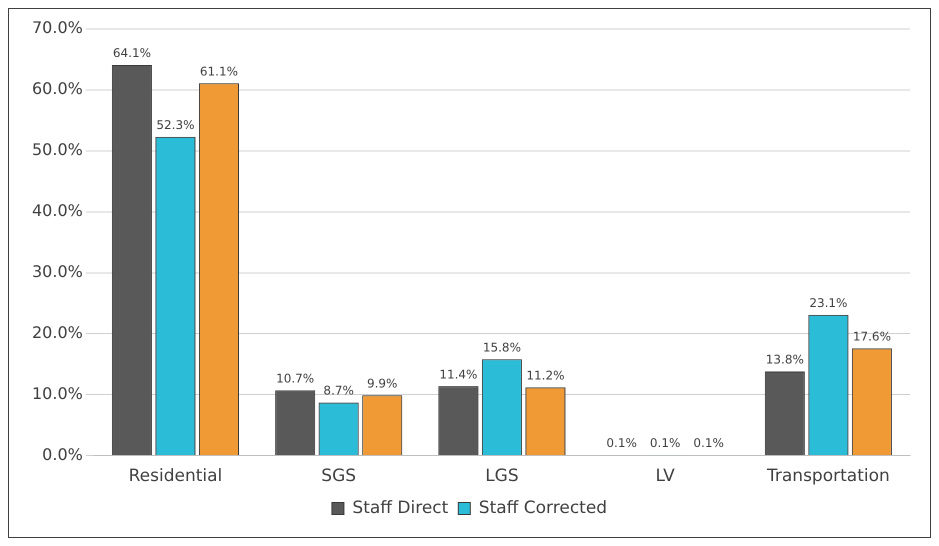 The image size is (939, 546). What do you see at coordinates (545, 375) in the screenshot?
I see `data-label: 11.2%` at bounding box center [545, 375].